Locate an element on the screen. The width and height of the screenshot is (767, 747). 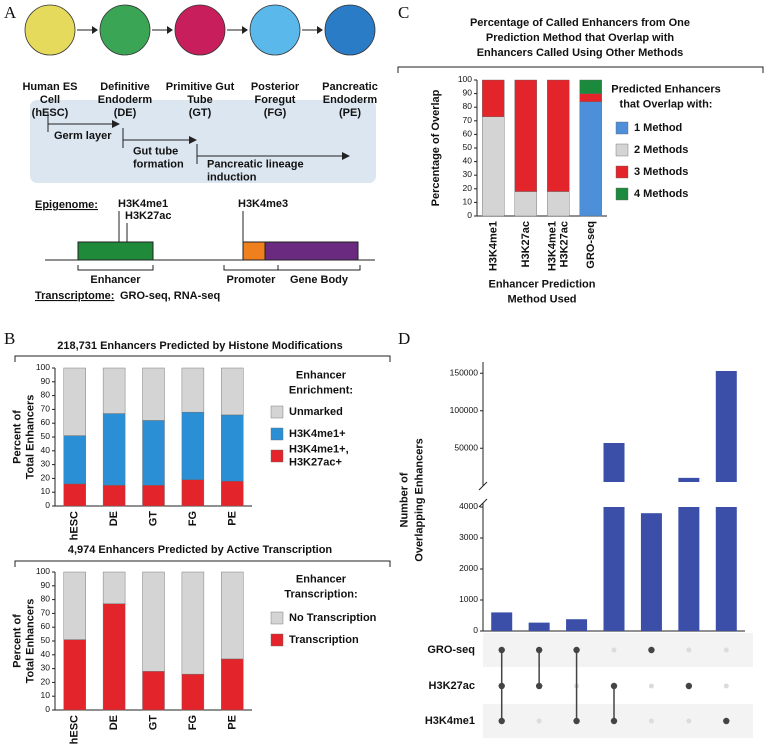
region-label: Promoter is located at coordinates (252, 280).